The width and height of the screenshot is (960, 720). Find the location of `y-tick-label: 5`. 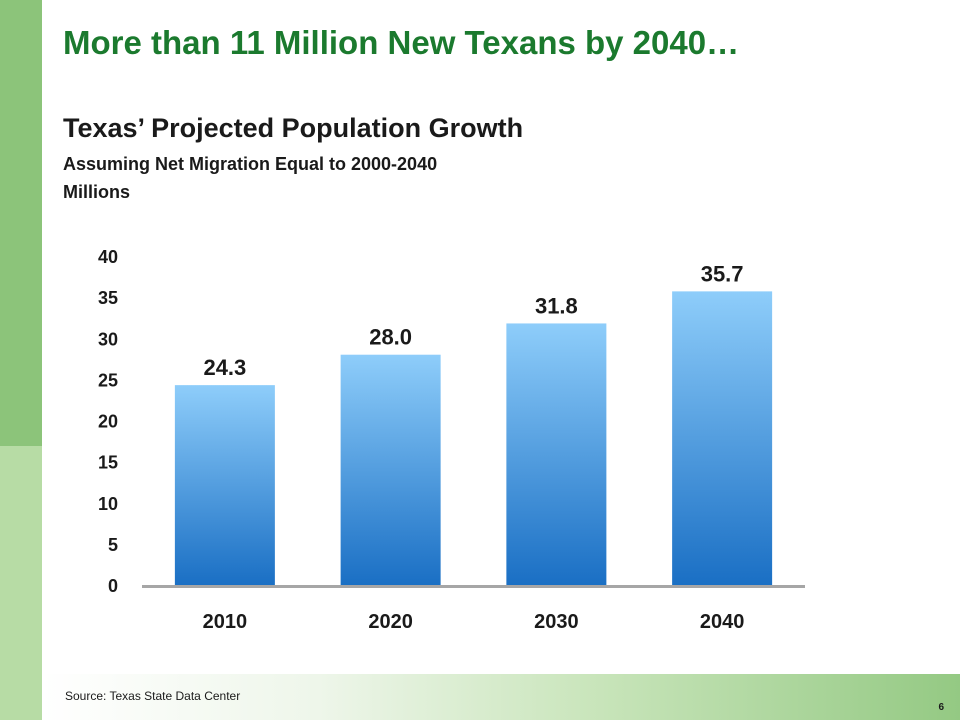

y-tick-label: 5 is located at coordinates (113, 545).